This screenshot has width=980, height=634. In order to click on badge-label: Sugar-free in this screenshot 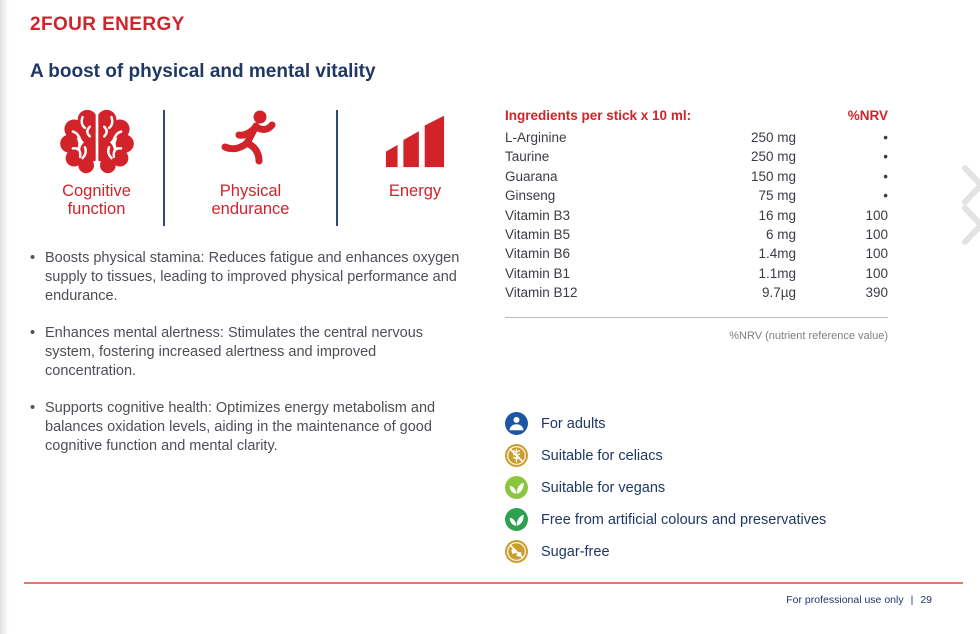, I will do `click(575, 551)`.